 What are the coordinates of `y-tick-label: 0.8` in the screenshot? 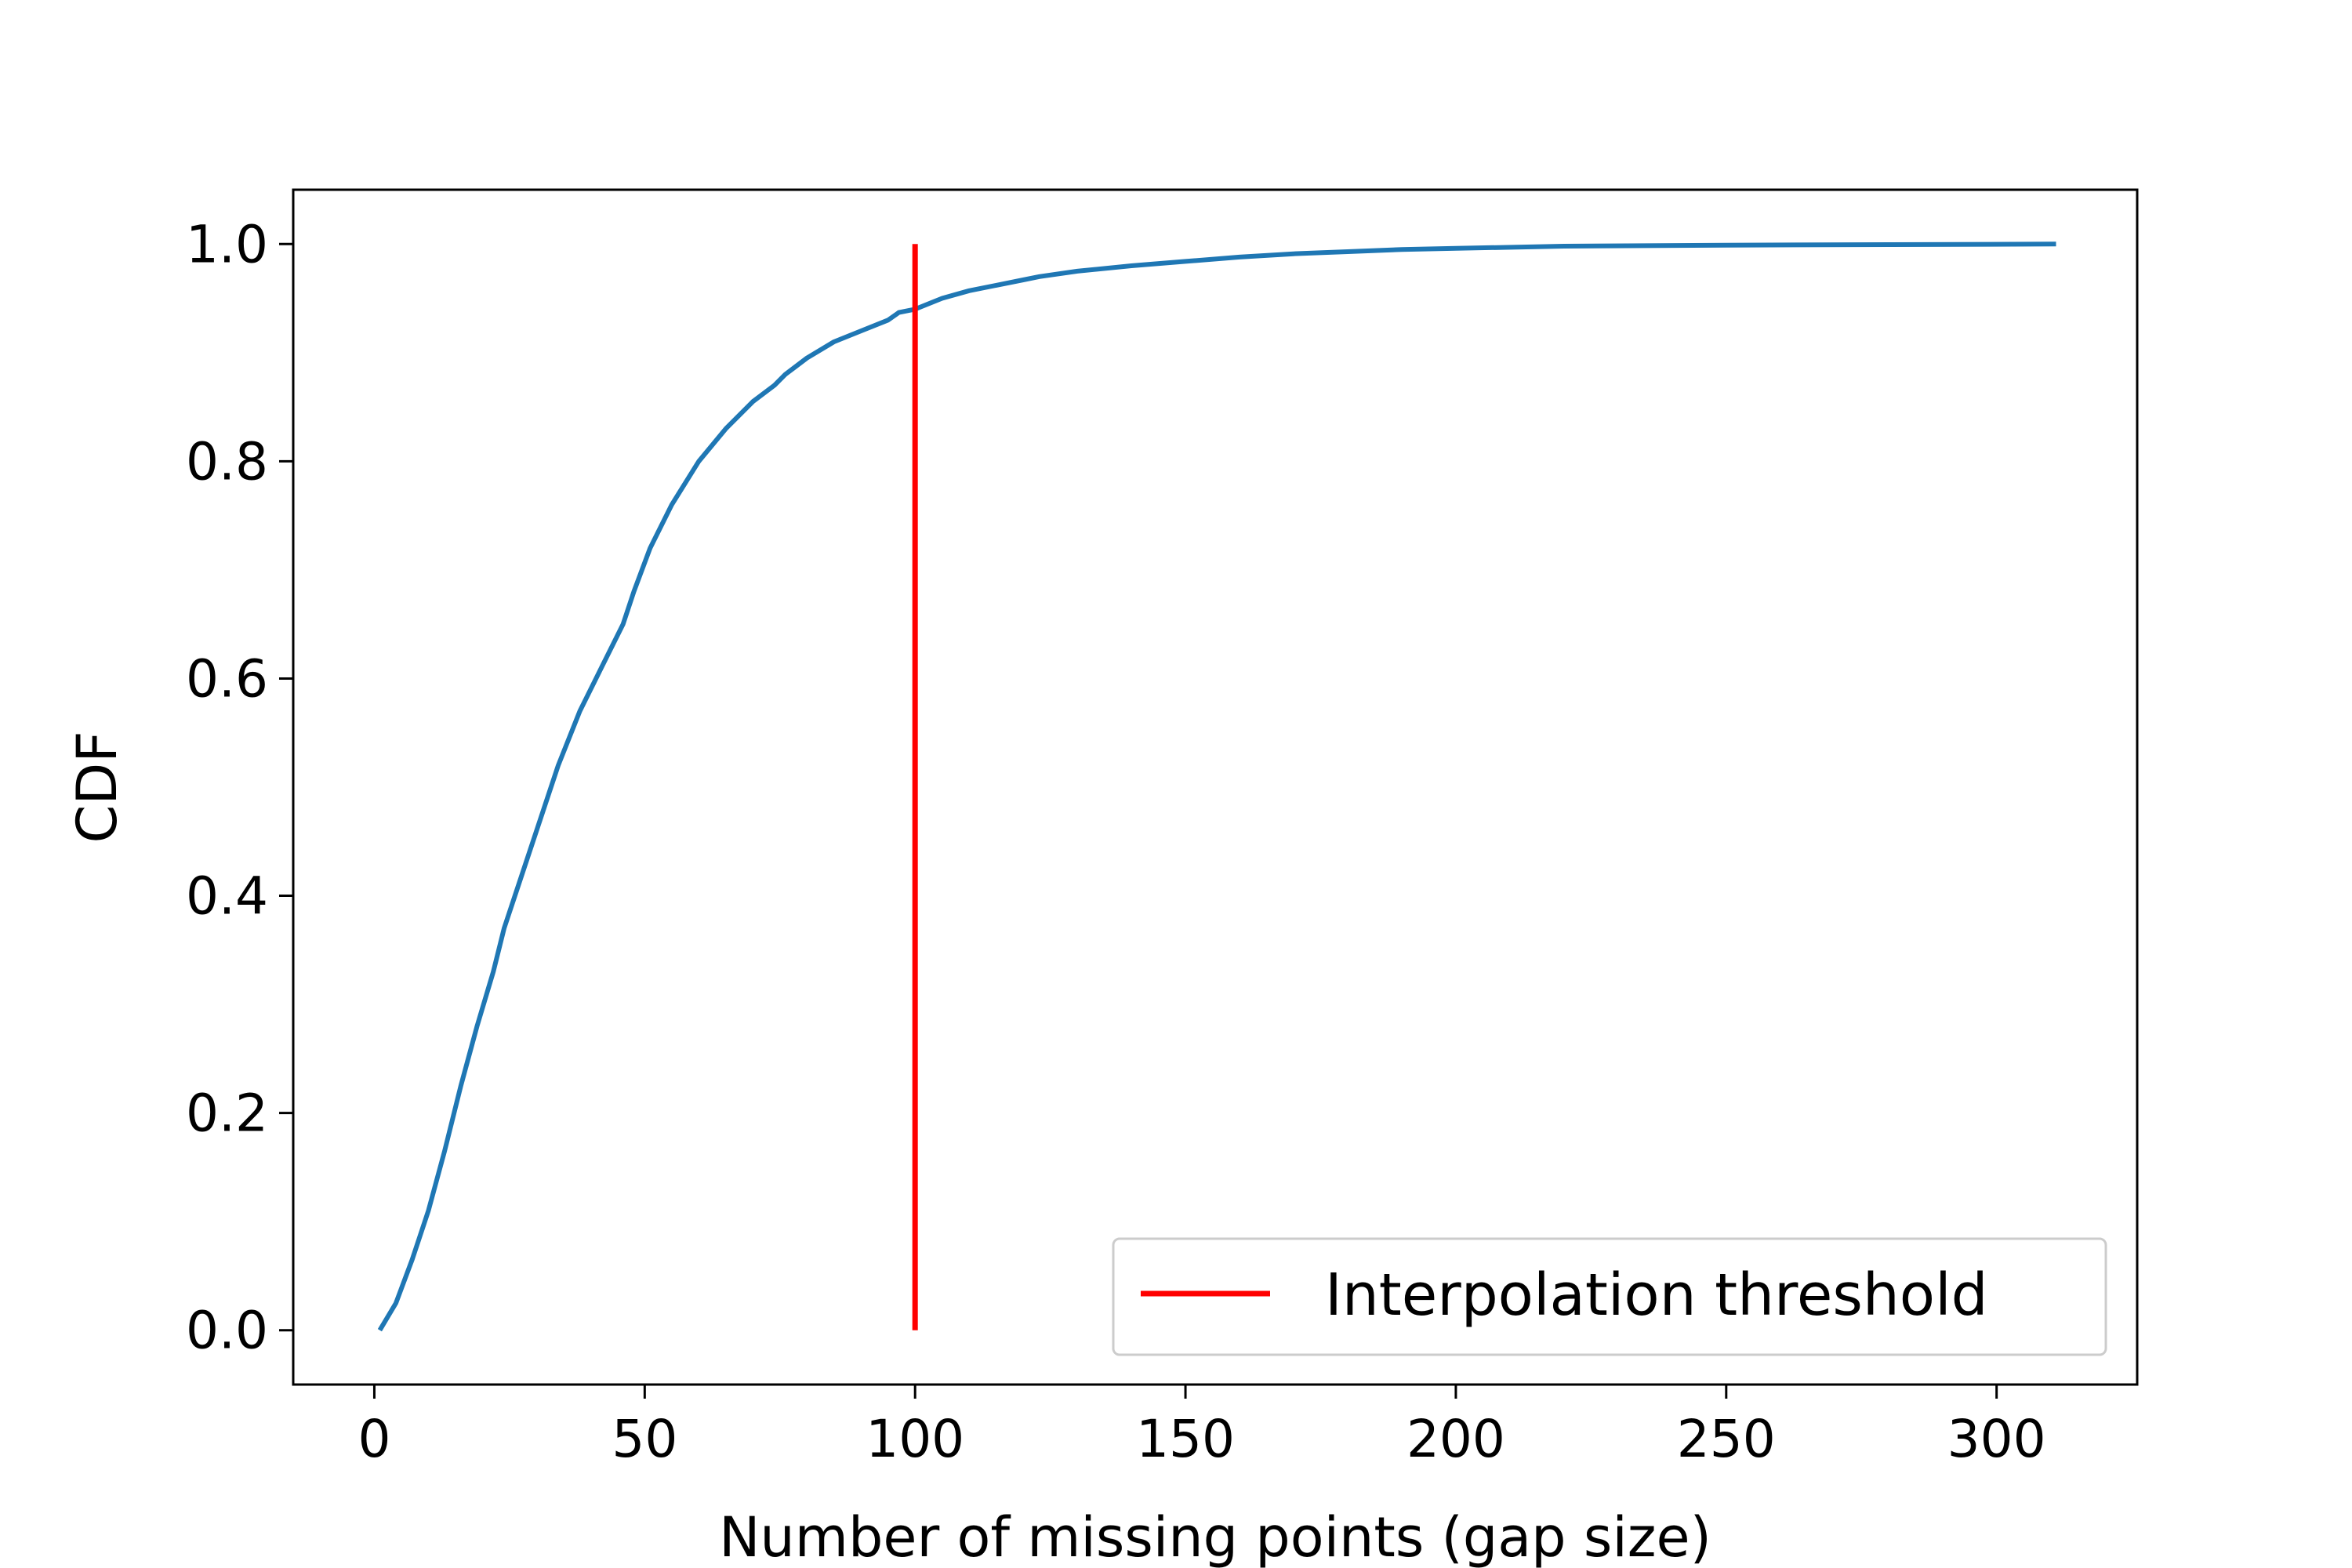 It's located at (227, 462).